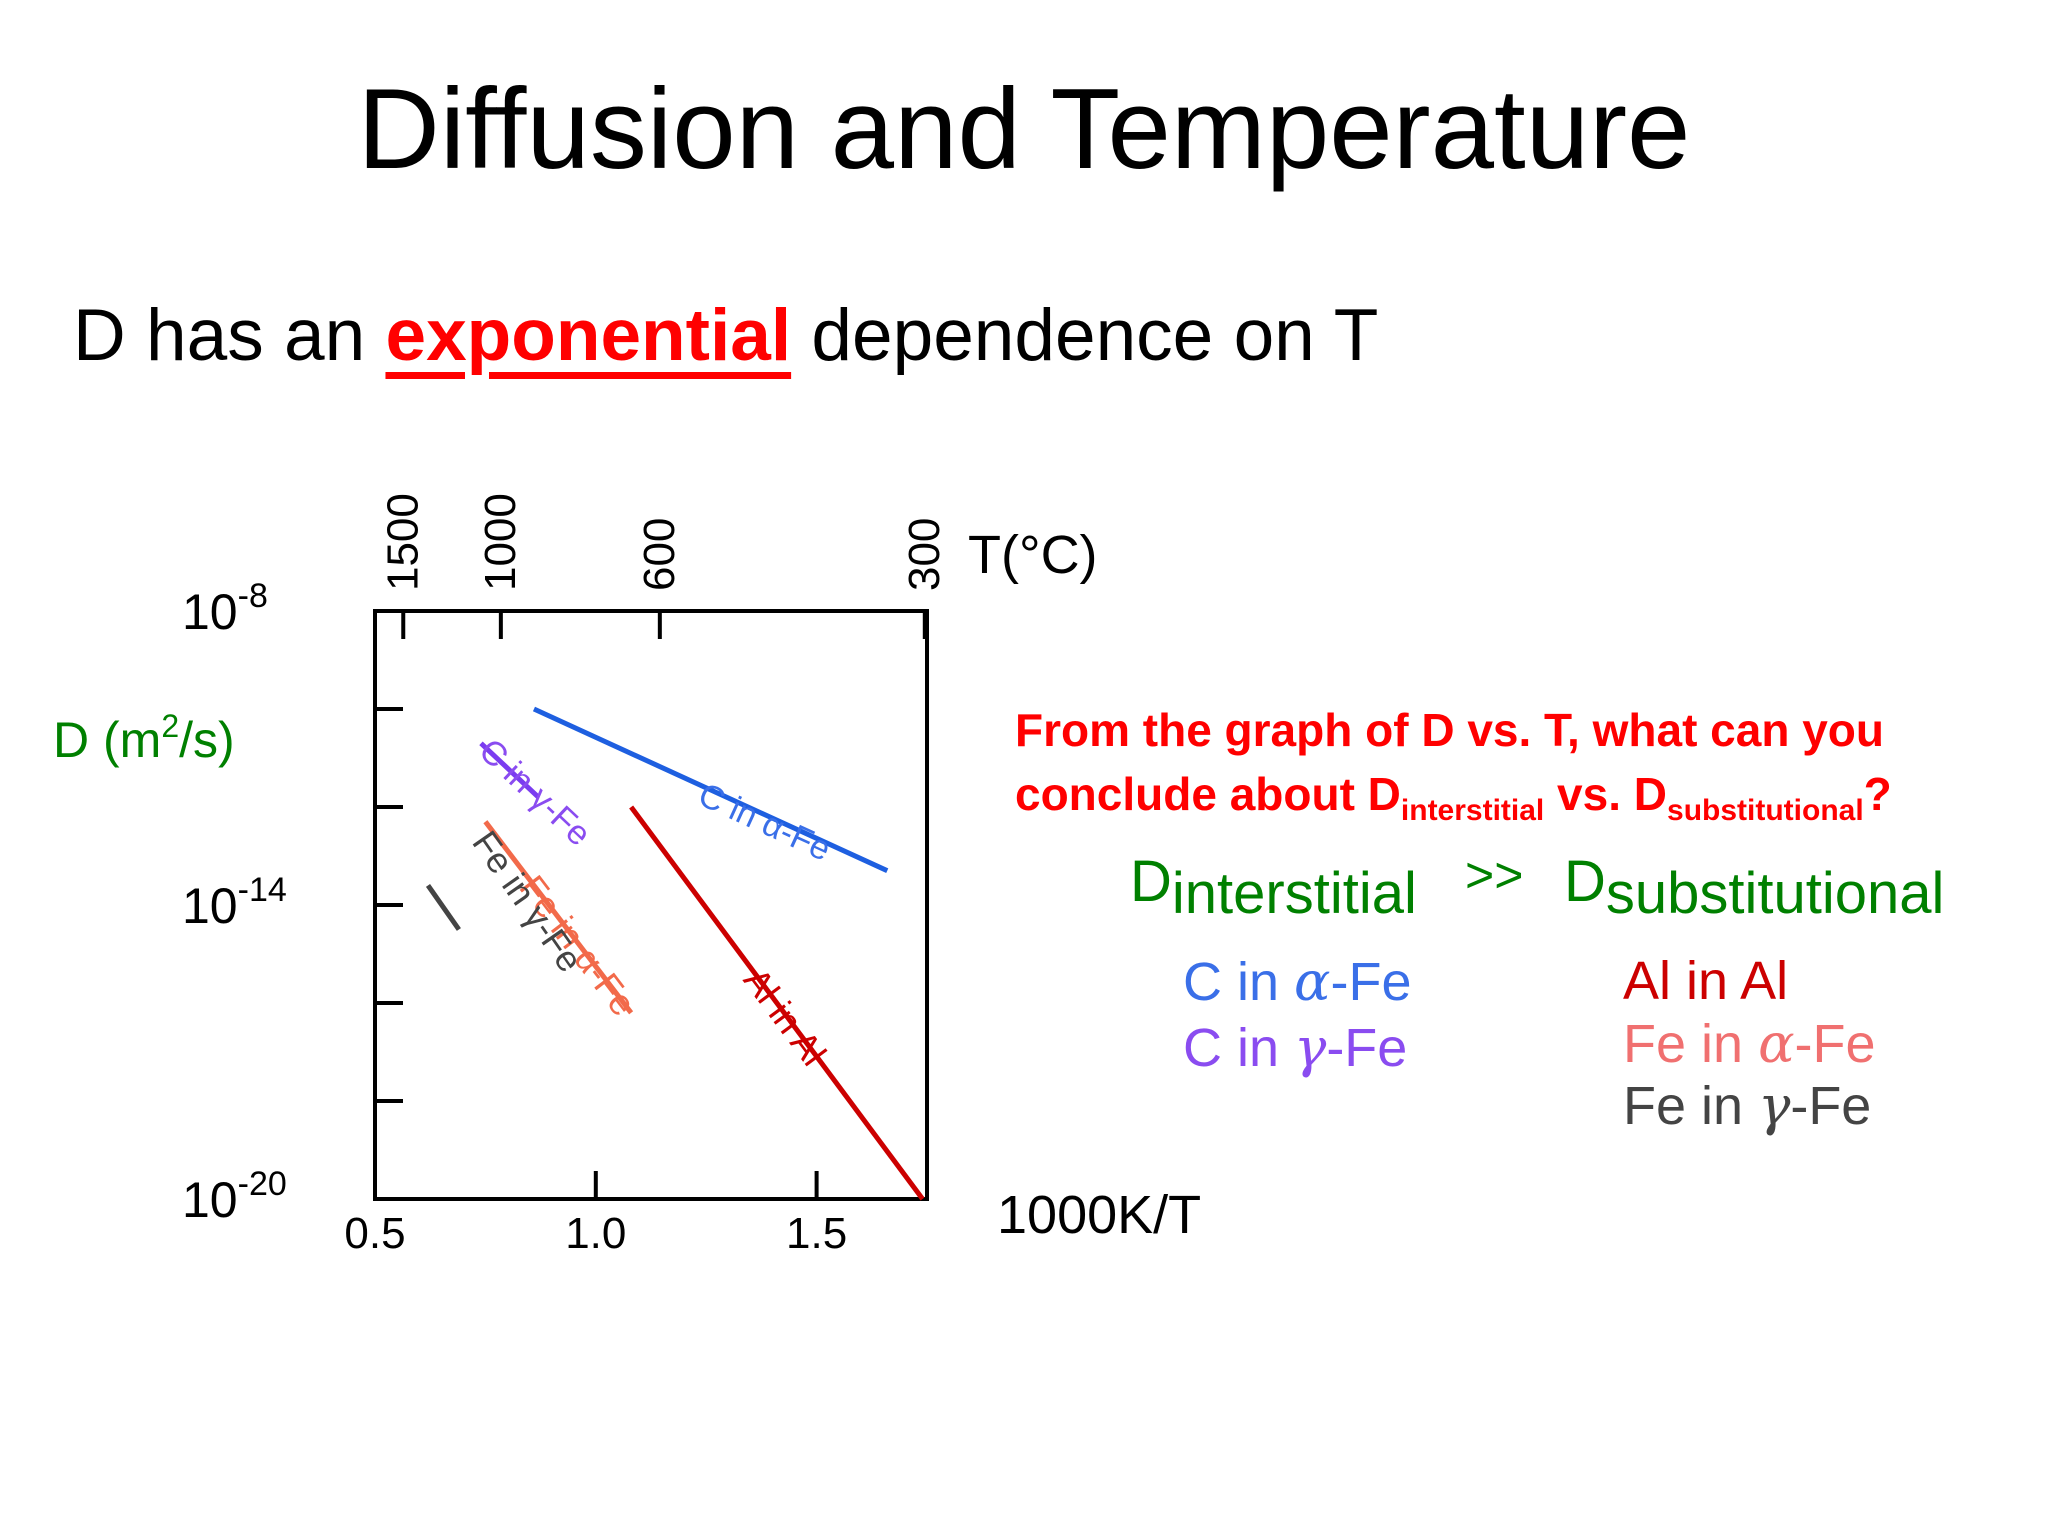 The width and height of the screenshot is (2048, 1536). What do you see at coordinates (785, 1016) in the screenshot?
I see `series-label: Al in Al` at bounding box center [785, 1016].